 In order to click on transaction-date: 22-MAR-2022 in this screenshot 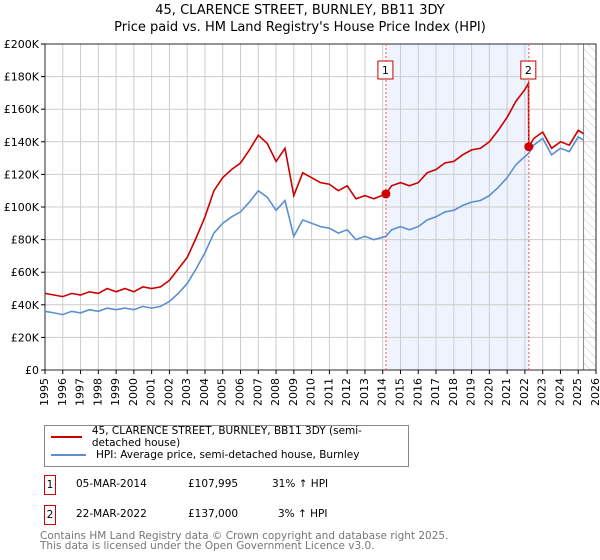, I will do `click(111, 514)`.